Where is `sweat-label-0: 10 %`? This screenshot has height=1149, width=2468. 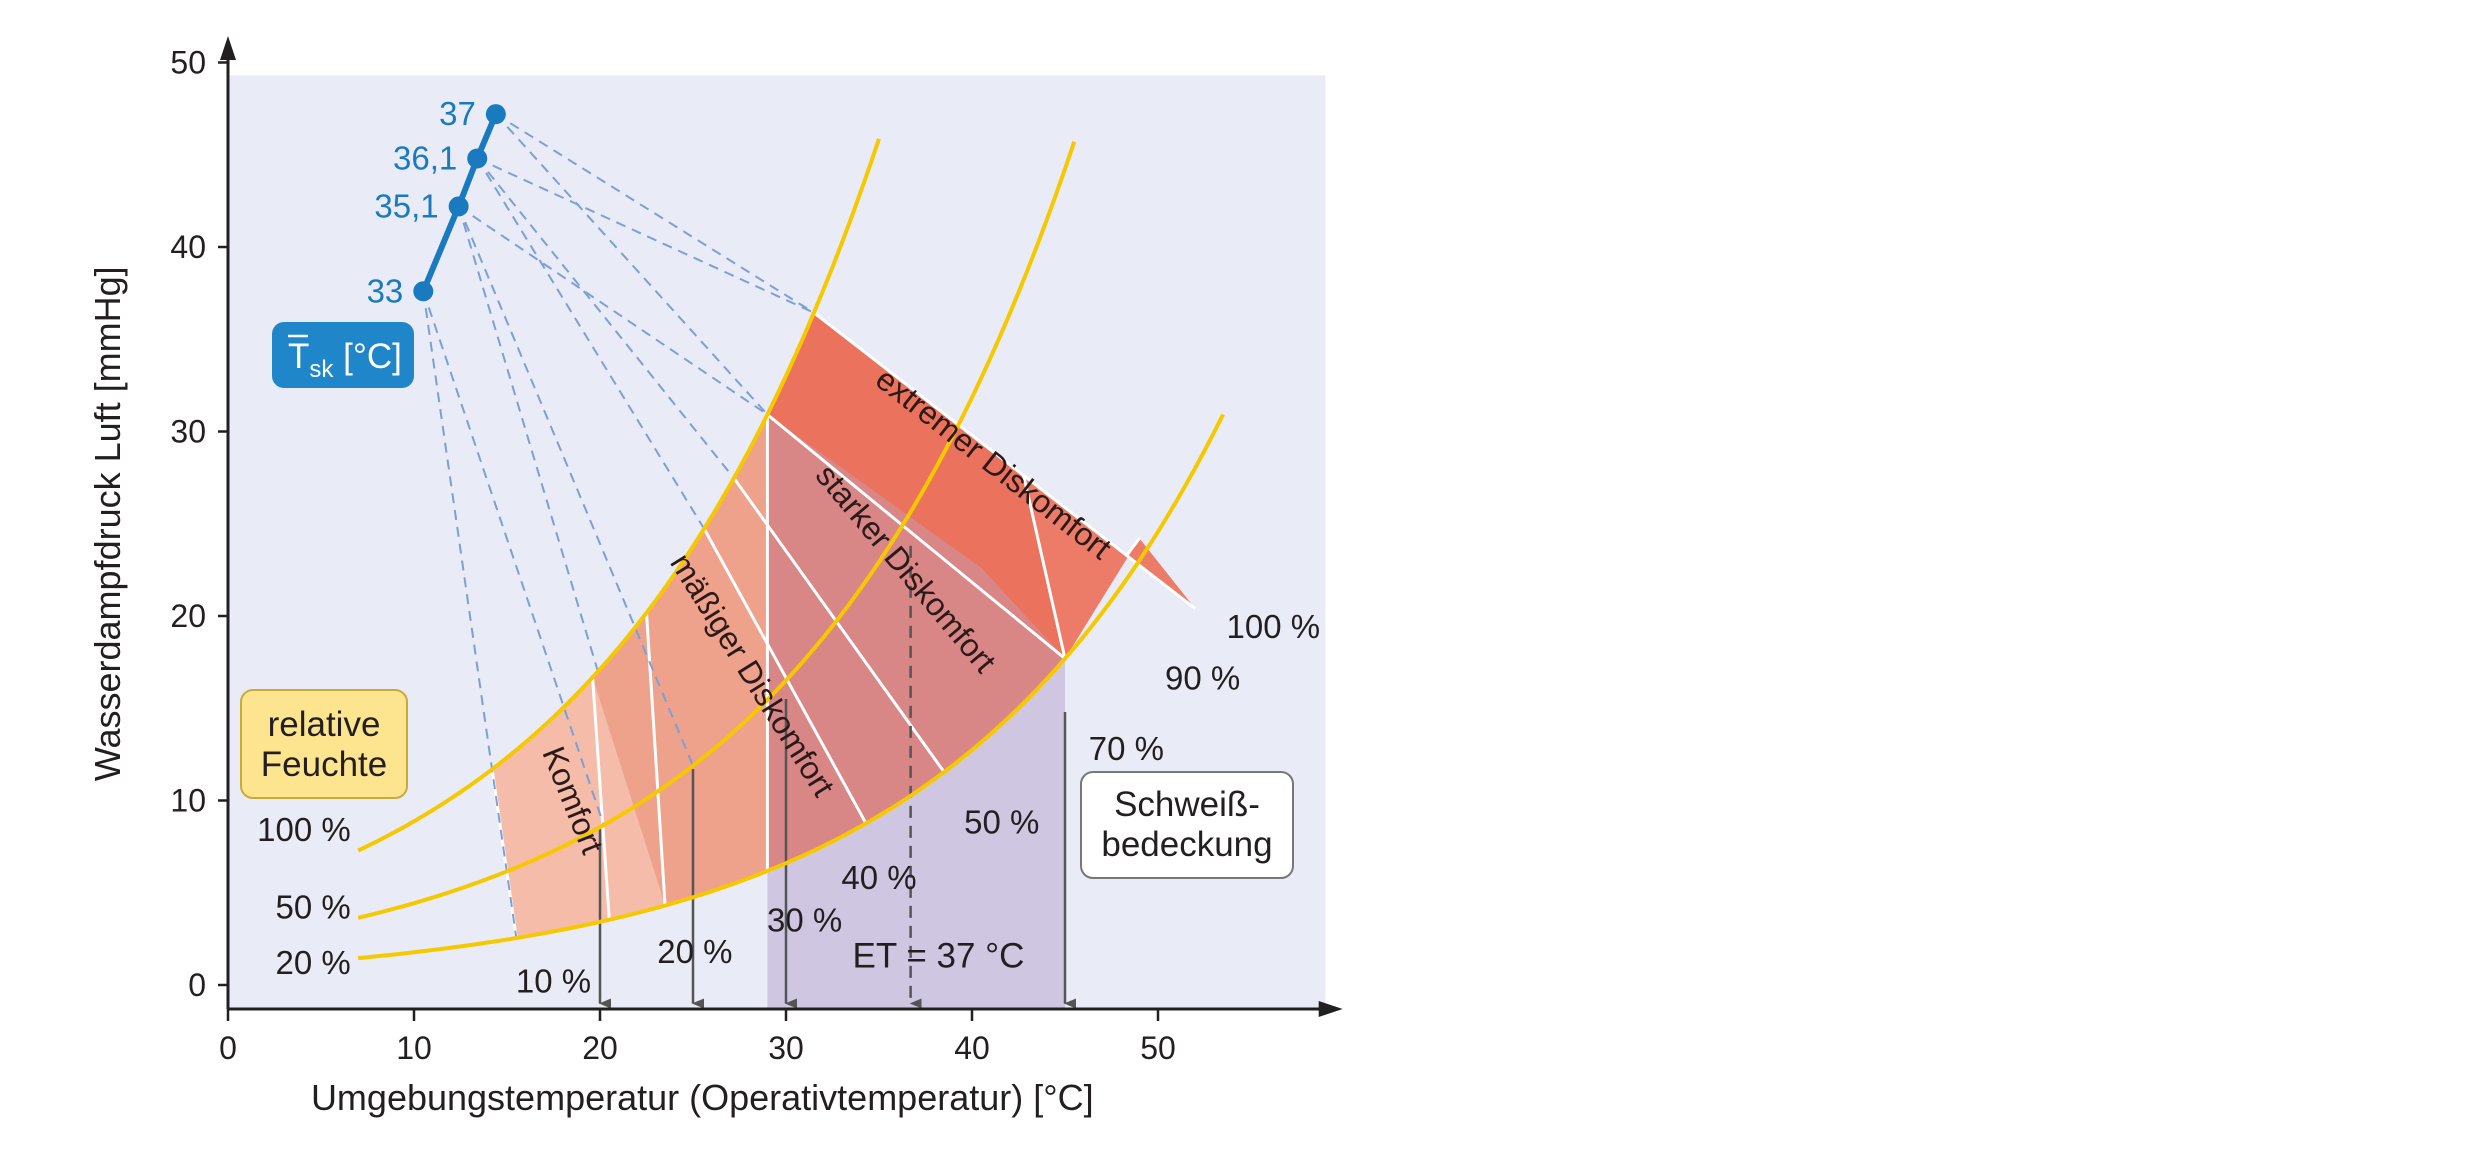
sweat-label-0: 10 % is located at coordinates (553, 980).